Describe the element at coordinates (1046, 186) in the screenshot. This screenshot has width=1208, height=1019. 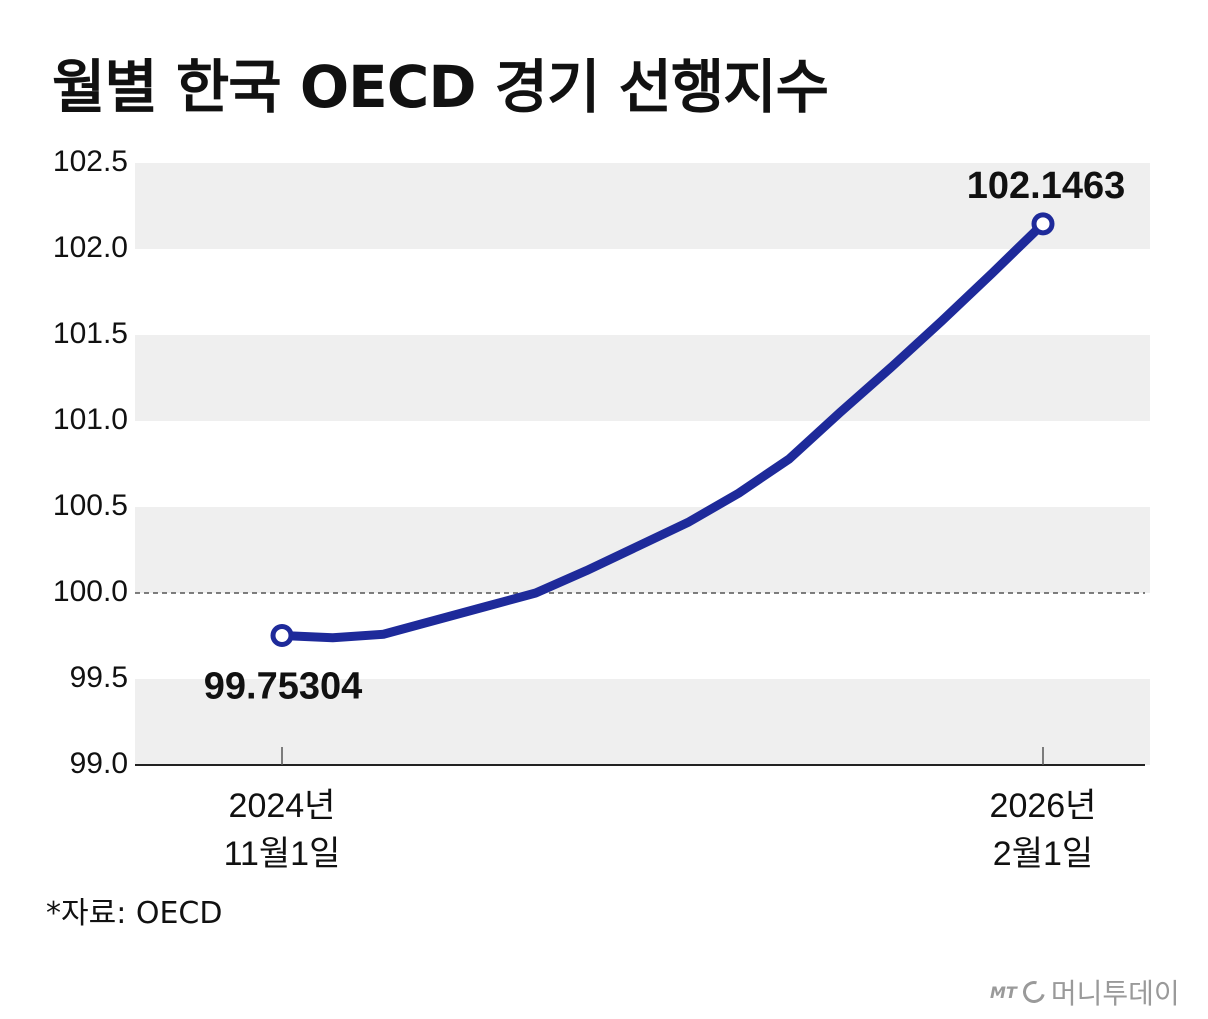
I see `data-label: 102.1463` at that location.